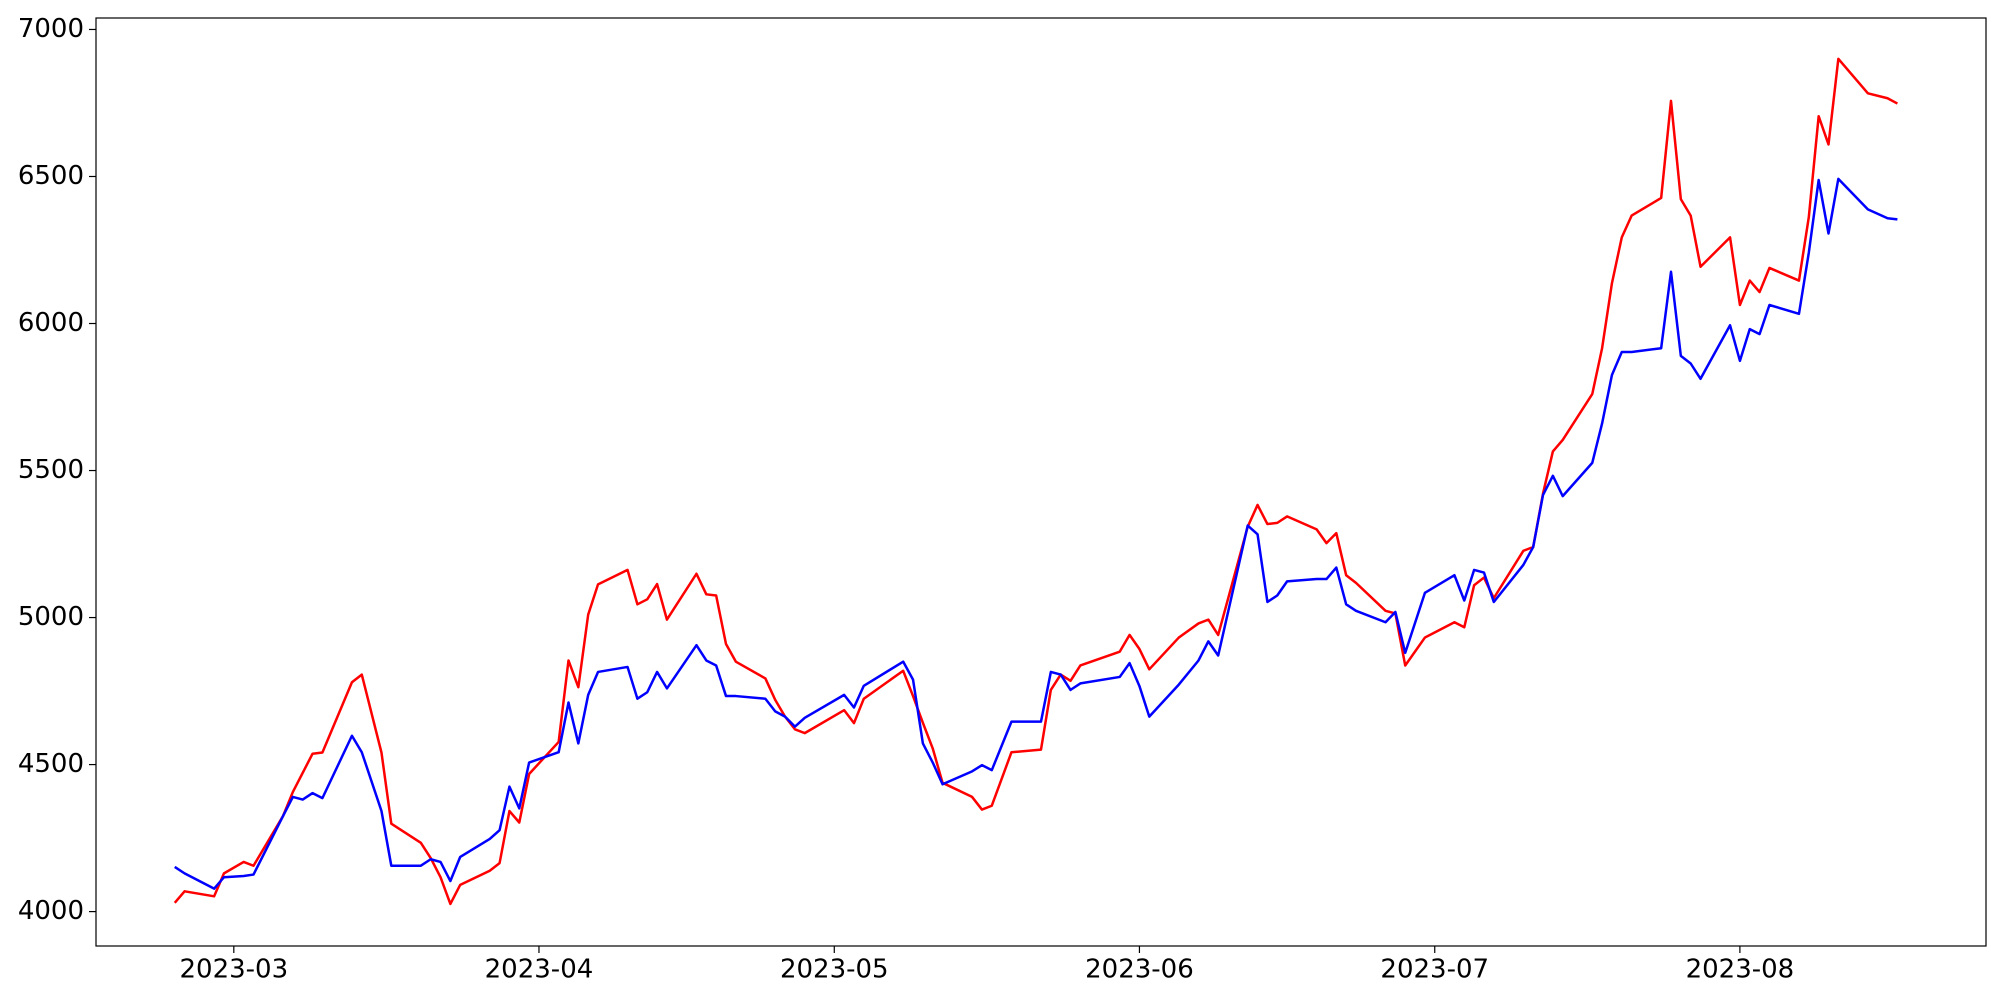 This screenshot has height=1000, width=2000. What do you see at coordinates (1740, 970) in the screenshot?
I see `x-tick-label: 2023-08` at bounding box center [1740, 970].